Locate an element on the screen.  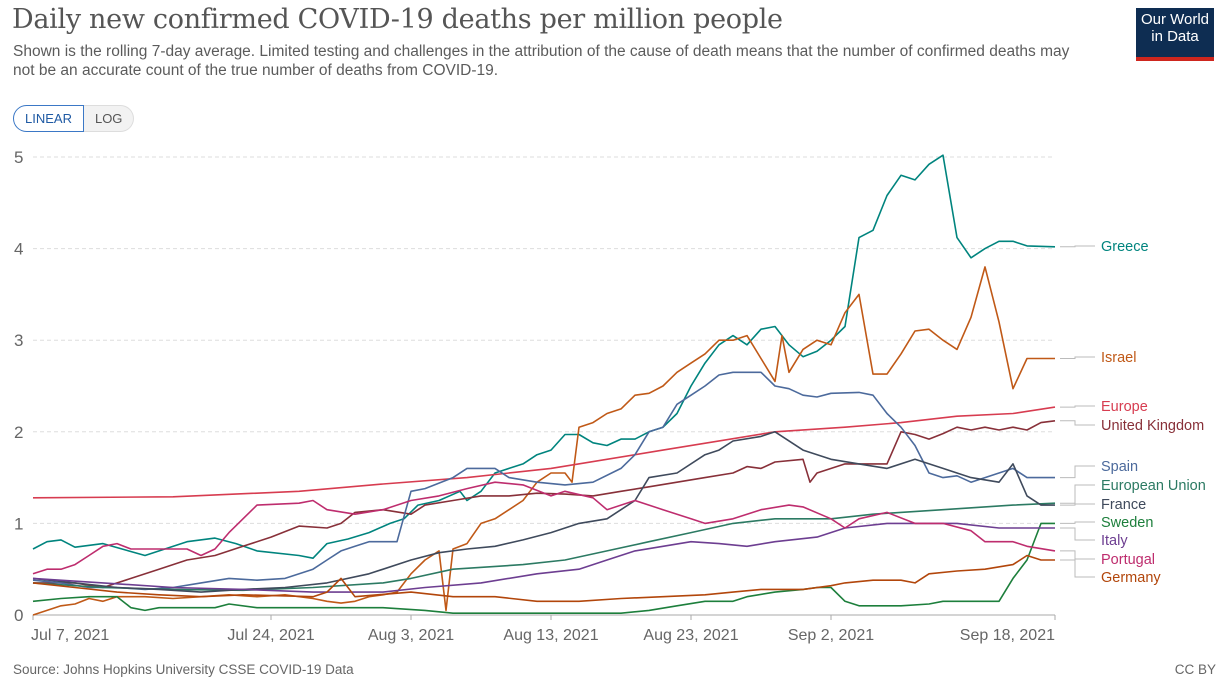
y-tick-label: 4 is located at coordinates (18, 249).